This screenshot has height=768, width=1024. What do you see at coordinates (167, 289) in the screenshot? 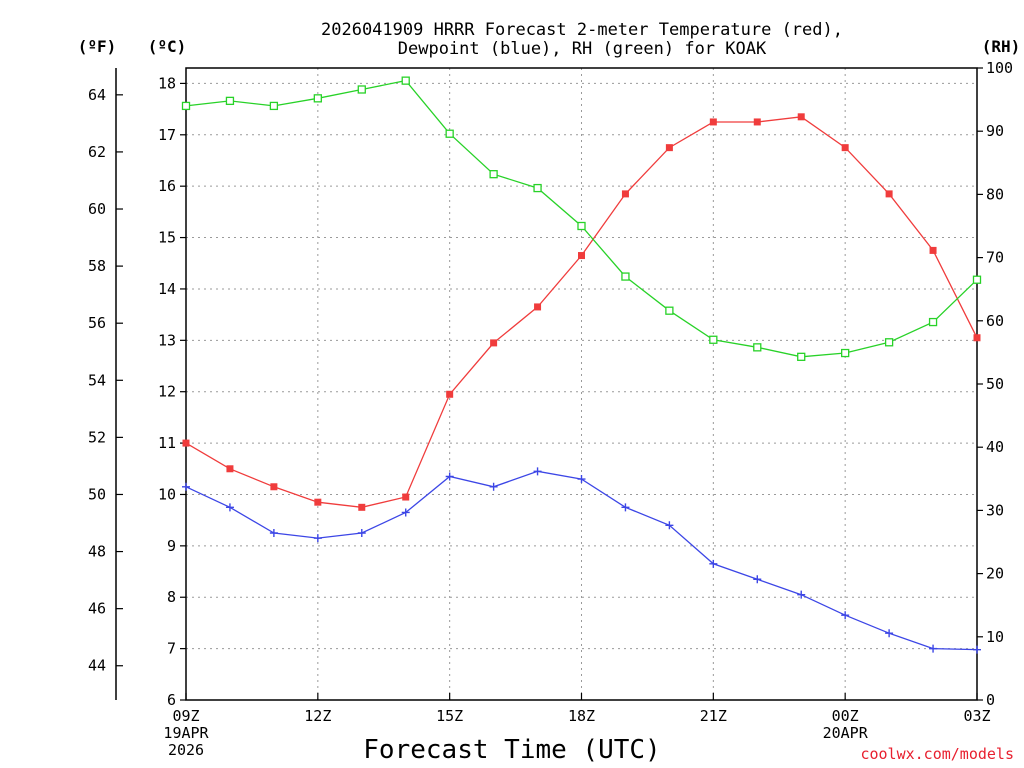
I see `celsius-tick-label: 14` at bounding box center [167, 289].